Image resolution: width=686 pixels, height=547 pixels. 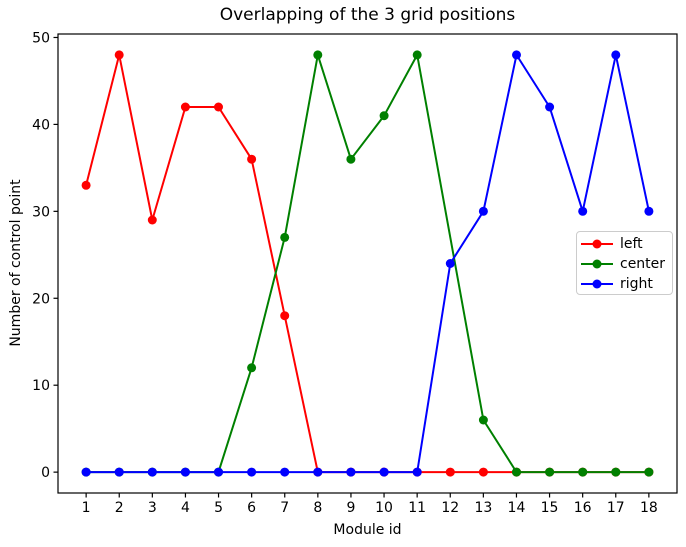 What do you see at coordinates (417, 508) in the screenshot?
I see `x-tick-label: 11` at bounding box center [417, 508].